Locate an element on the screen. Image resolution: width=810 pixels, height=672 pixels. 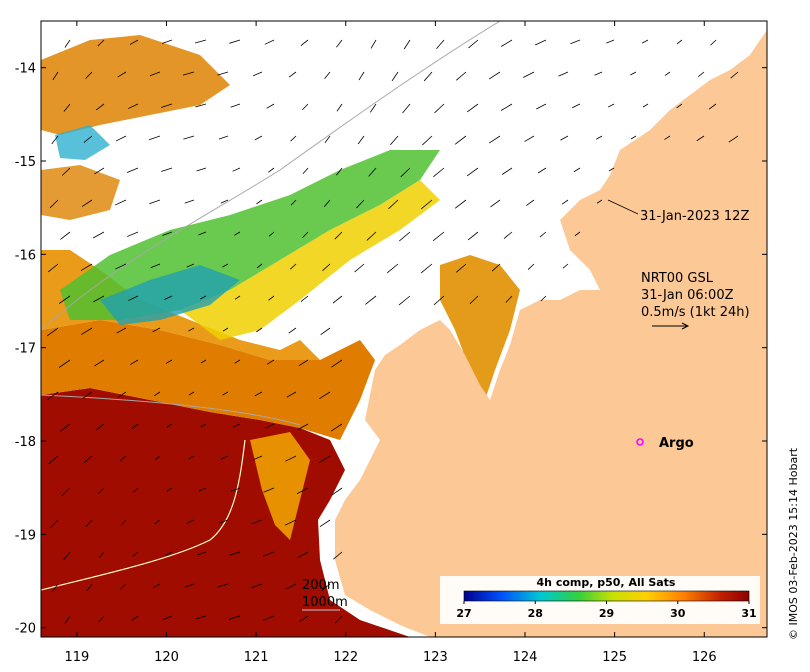
sst-coastal-orange is located at coordinates (280, 486).